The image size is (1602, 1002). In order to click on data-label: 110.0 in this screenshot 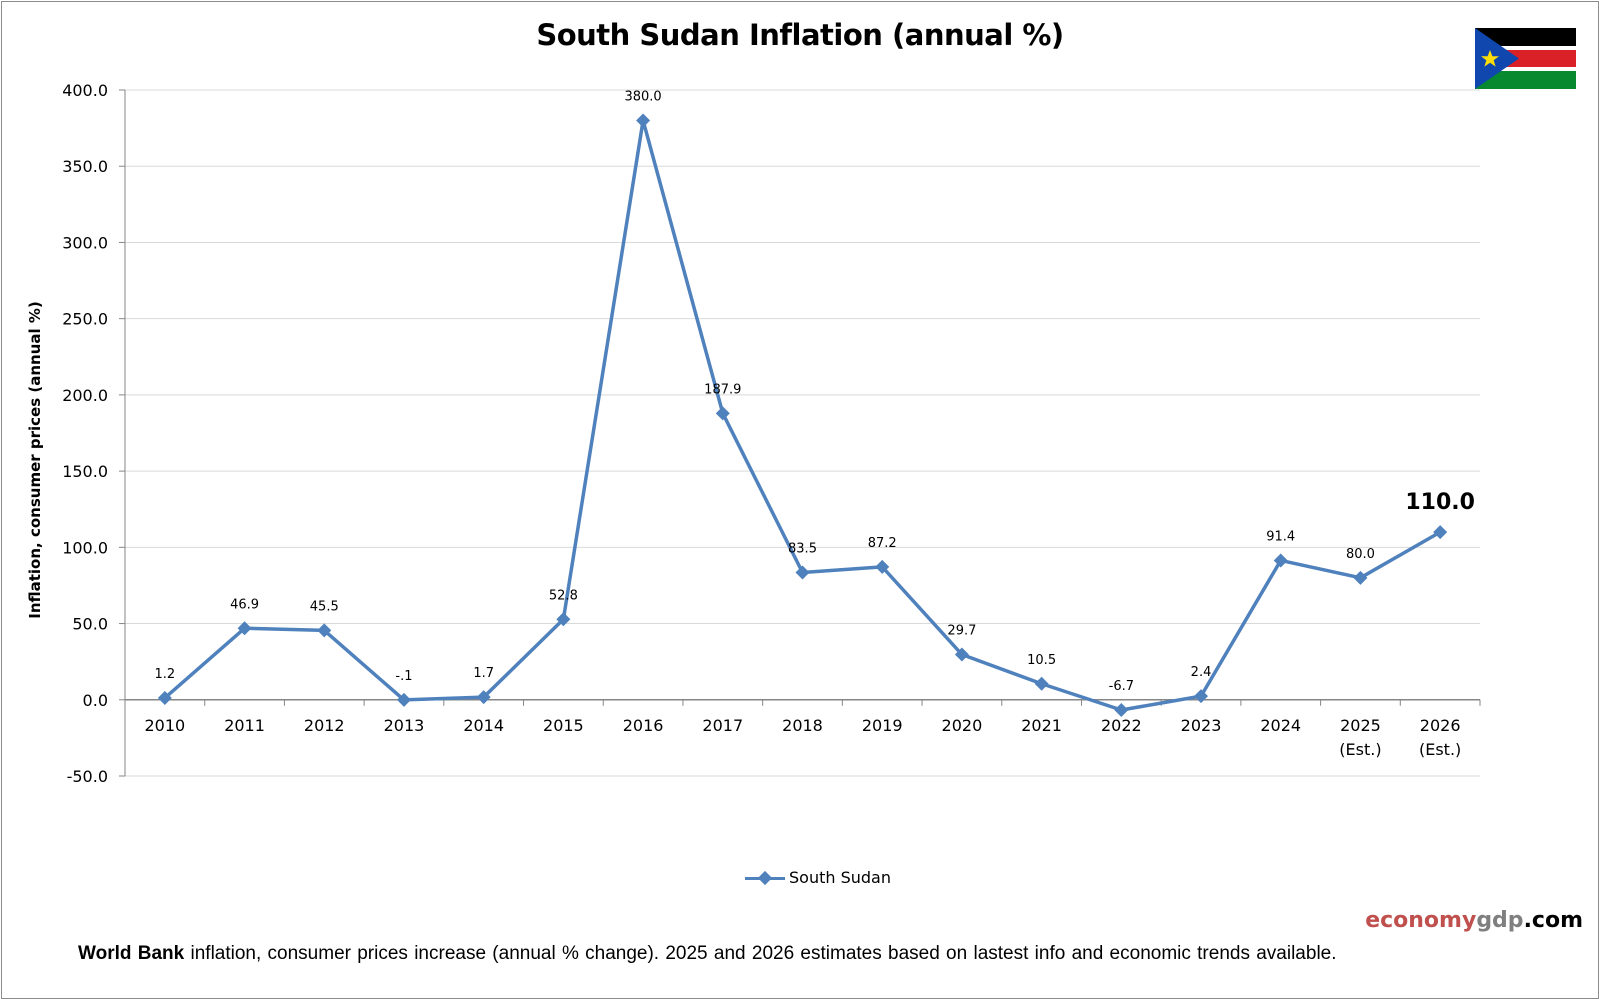, I will do `click(1440, 502)`.